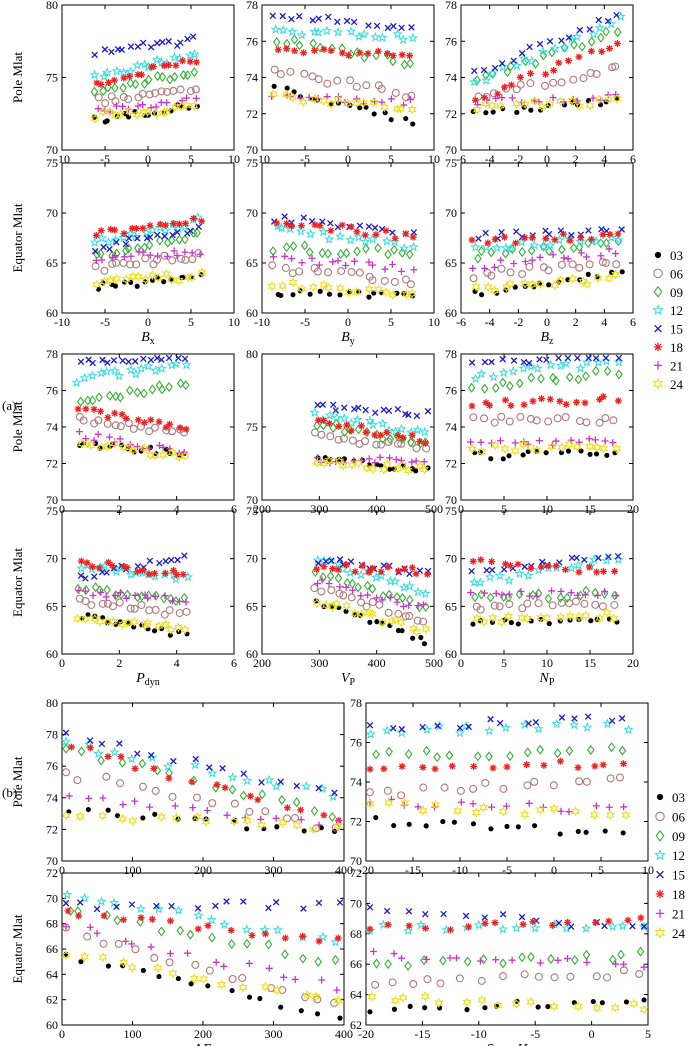 This screenshot has height=1046, width=700. Describe the element at coordinates (305, 322) in the screenshot. I see `x-tick-label: -5` at that location.